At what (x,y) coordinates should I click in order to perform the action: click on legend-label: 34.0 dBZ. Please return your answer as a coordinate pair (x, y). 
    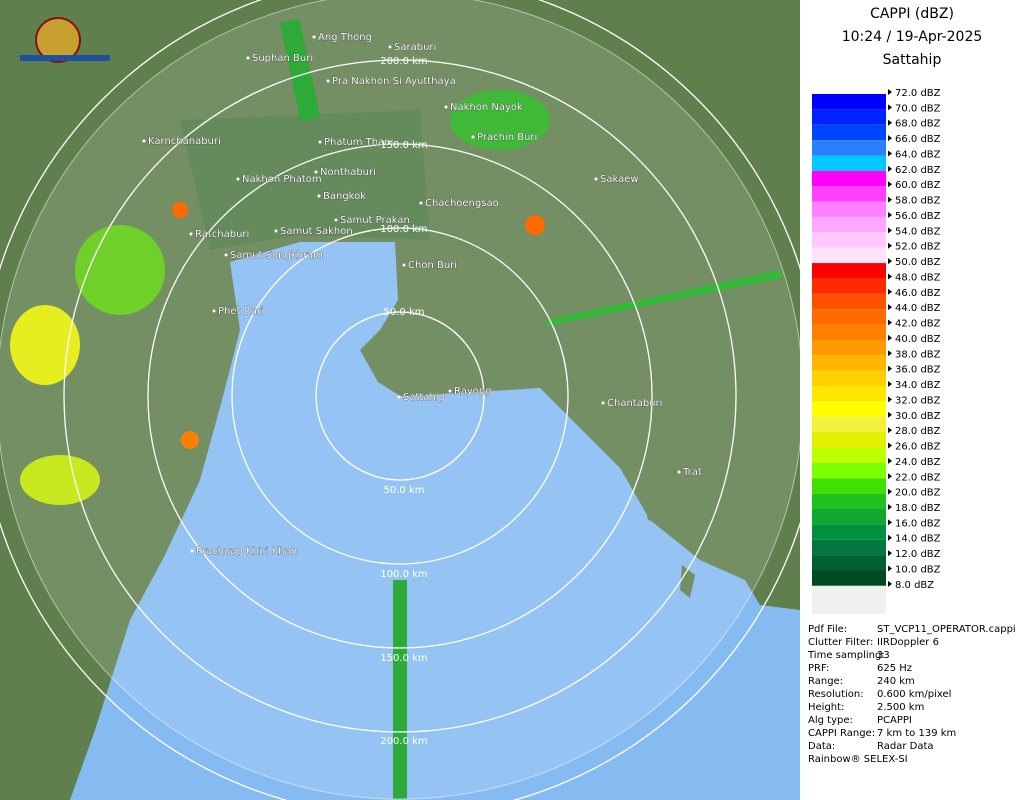
    Looking at the image, I should click on (918, 385).